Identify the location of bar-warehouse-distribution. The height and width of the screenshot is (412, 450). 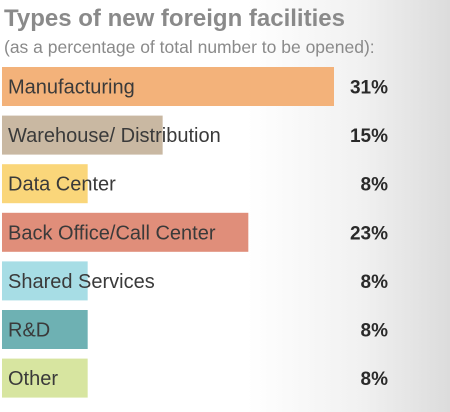
(82, 135).